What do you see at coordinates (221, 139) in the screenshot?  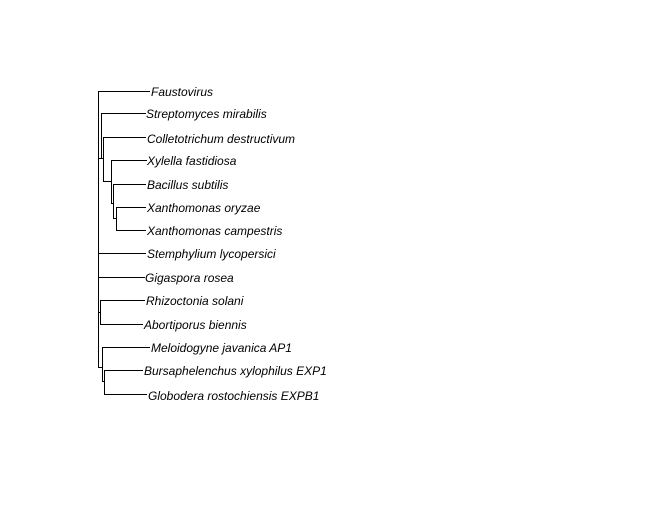 I see `leaf-label: Colletotrichum destructivum` at bounding box center [221, 139].